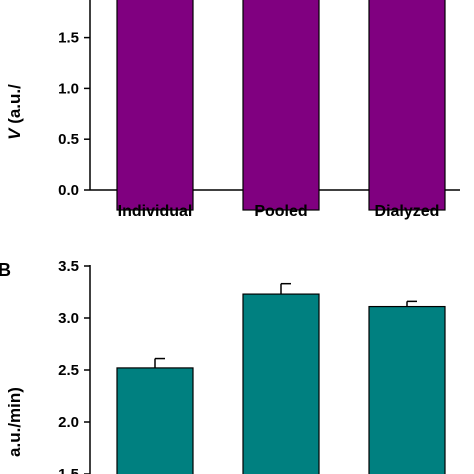  What do you see at coordinates (68, 139) in the screenshot?
I see `panel-a-ytick-label: 0.5` at bounding box center [68, 139].